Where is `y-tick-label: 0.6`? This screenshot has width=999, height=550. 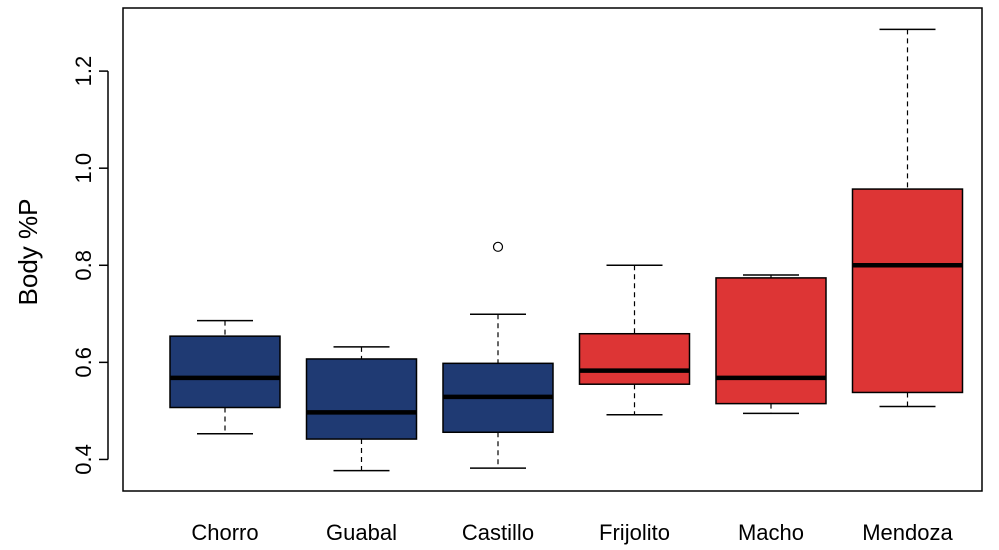
y-tick-label: 0.6 is located at coordinates (83, 362).